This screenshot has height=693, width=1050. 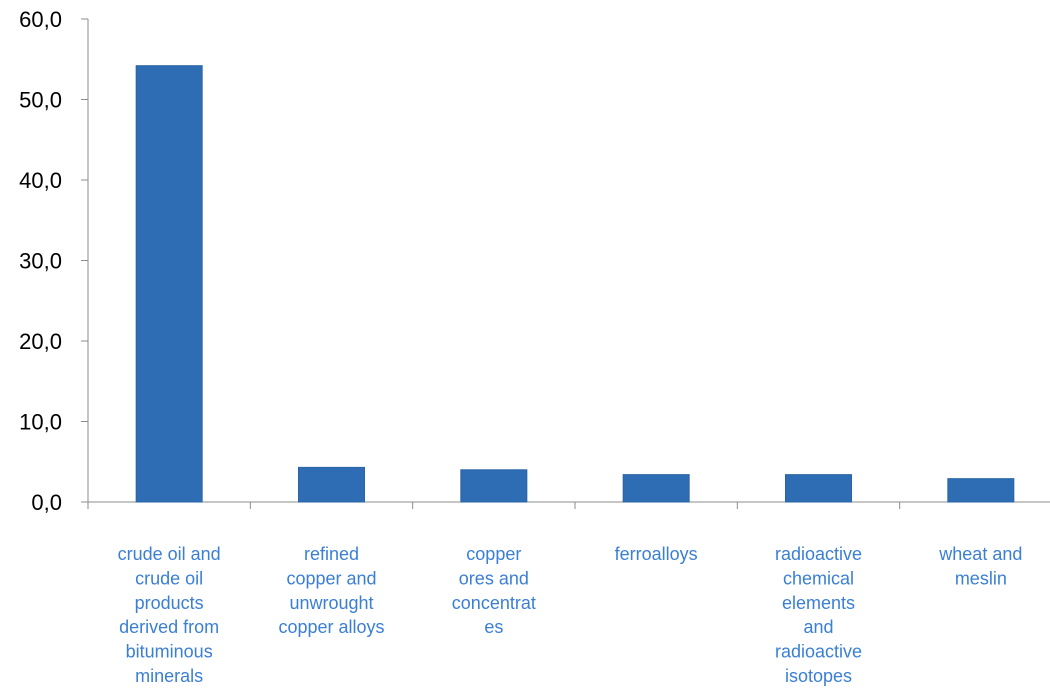 I want to click on x-category-label-line: crude oil and, so click(x=169, y=554).